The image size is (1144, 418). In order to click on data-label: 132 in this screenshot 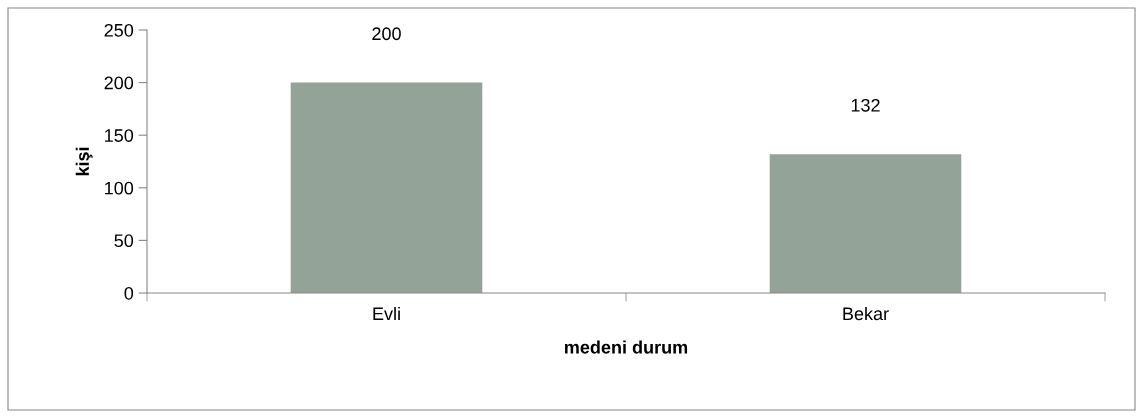, I will do `click(865, 105)`.